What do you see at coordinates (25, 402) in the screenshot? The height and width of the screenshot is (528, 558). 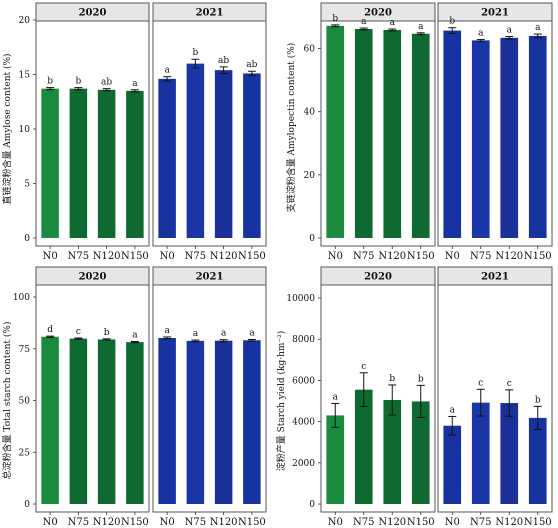 I see `y-tick-label: 50` at bounding box center [25, 402].